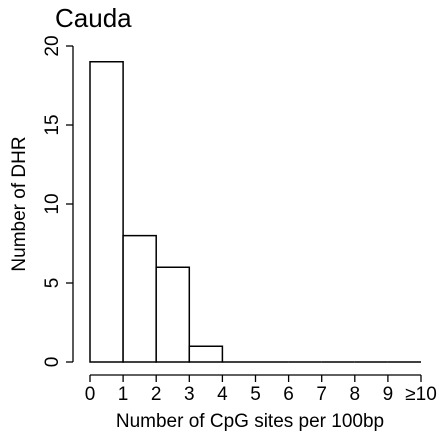  What do you see at coordinates (52, 203) in the screenshot?
I see `y-tick-label: 10` at bounding box center [52, 203].